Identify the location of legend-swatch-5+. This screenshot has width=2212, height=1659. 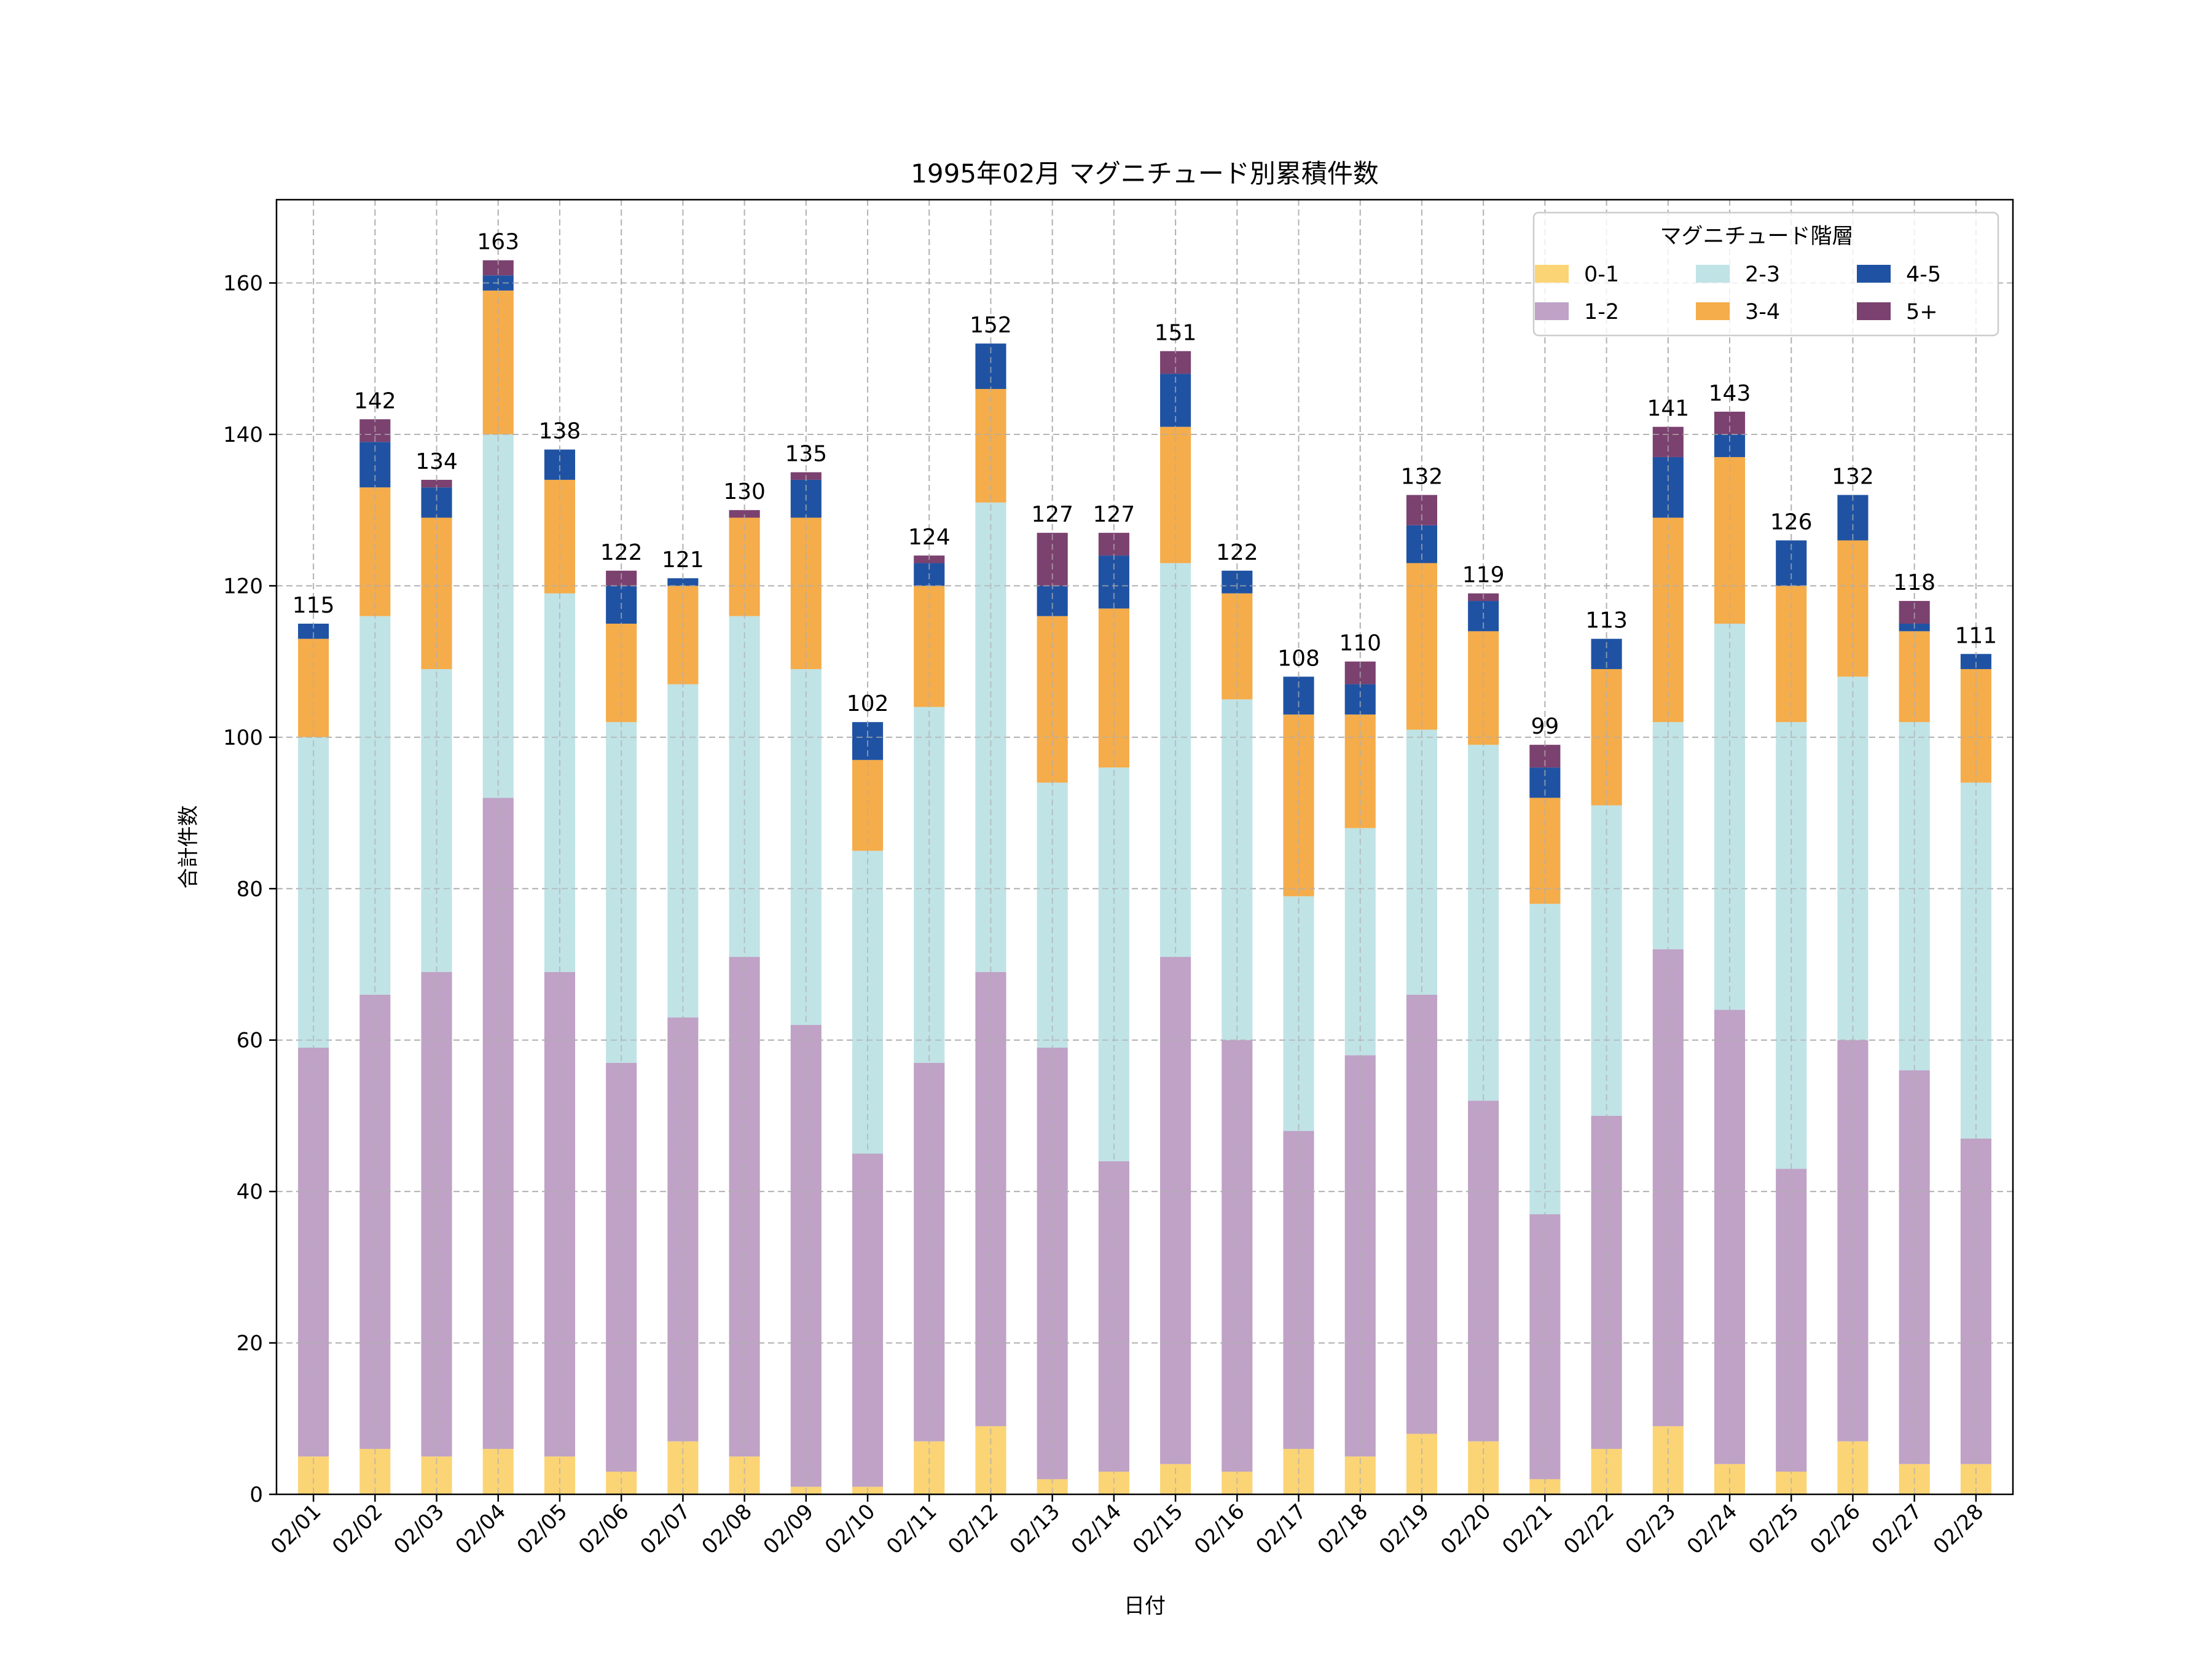
(1874, 311).